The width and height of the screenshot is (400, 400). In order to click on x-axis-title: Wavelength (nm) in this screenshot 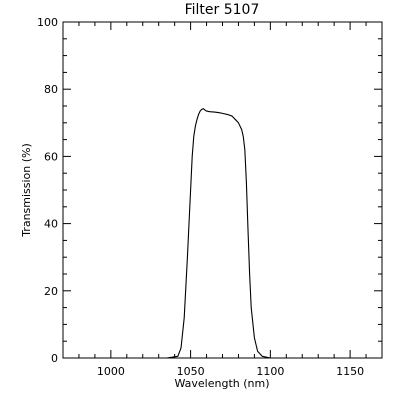, I will do `click(221, 383)`.